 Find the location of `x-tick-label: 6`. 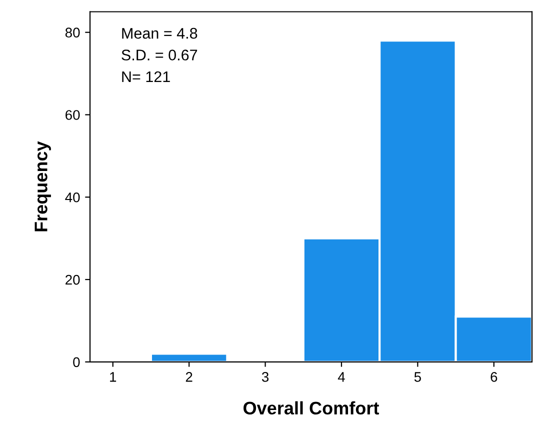

x-tick-label: 6 is located at coordinates (494, 377).